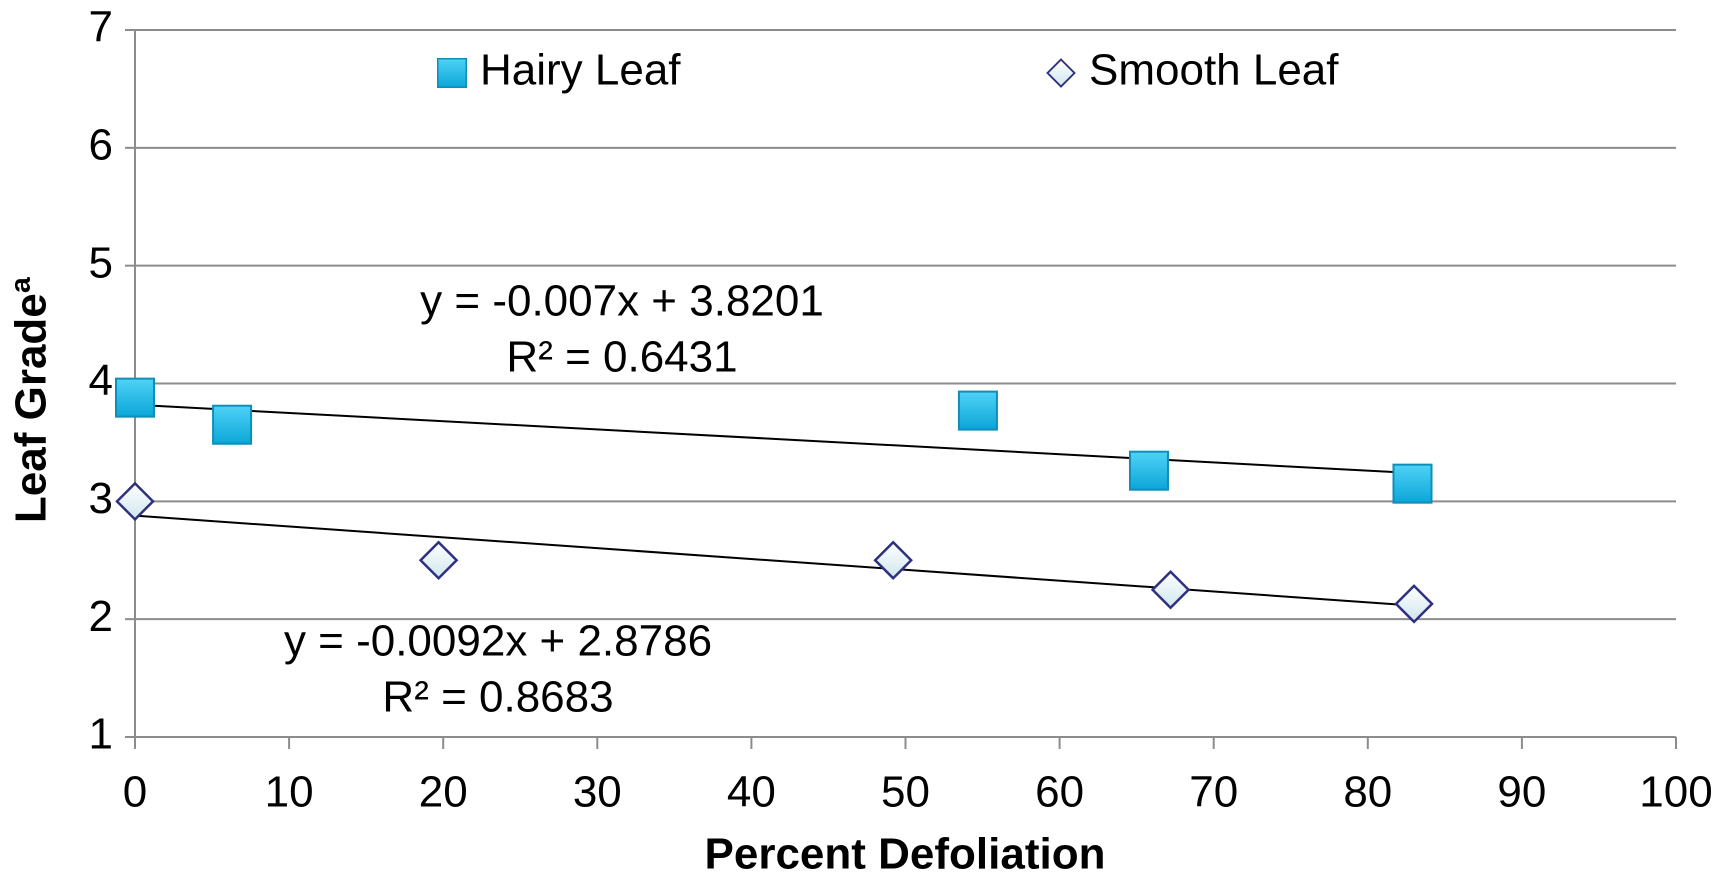 The width and height of the screenshot is (1736, 878). Describe the element at coordinates (443, 792) in the screenshot. I see `x-tick-label: 20` at that location.